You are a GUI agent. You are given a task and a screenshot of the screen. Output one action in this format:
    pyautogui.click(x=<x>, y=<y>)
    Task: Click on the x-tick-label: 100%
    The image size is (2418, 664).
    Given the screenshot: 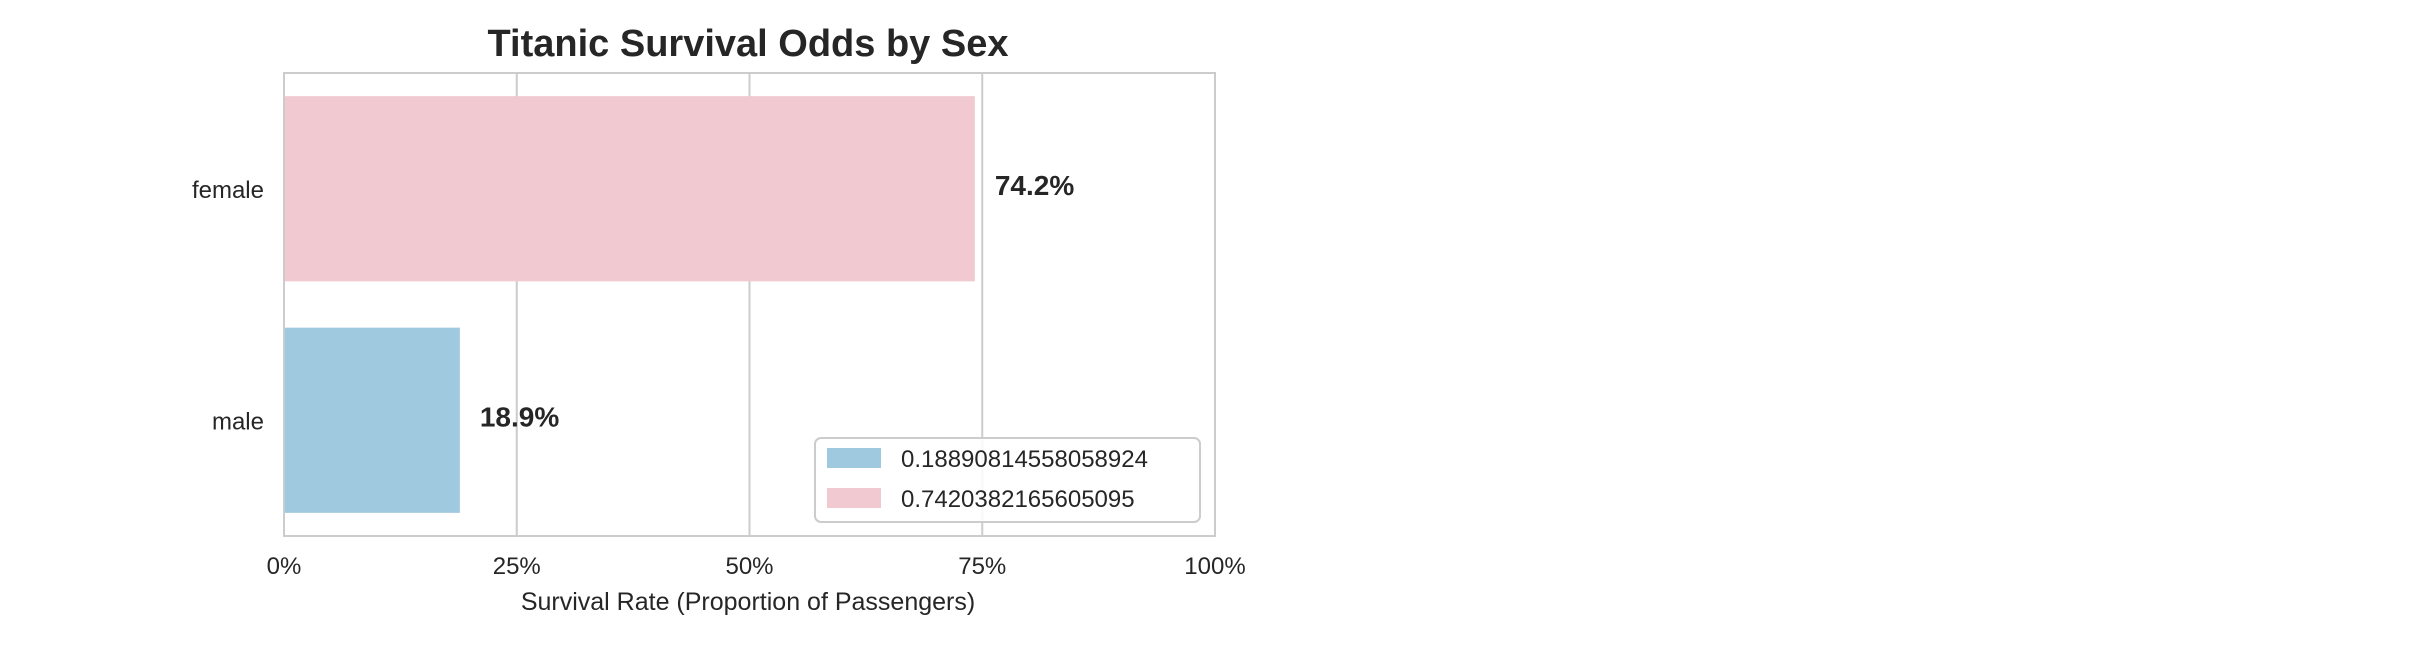 What is the action you would take?
    pyautogui.click(x=1214, y=566)
    